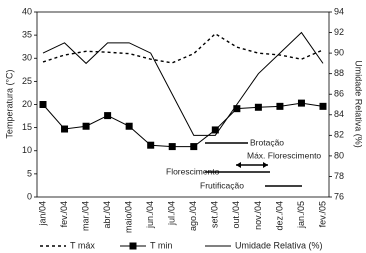 The height and width of the screenshot is (253, 366). I want to click on x-tick-label: jun./04, so click(150, 215).